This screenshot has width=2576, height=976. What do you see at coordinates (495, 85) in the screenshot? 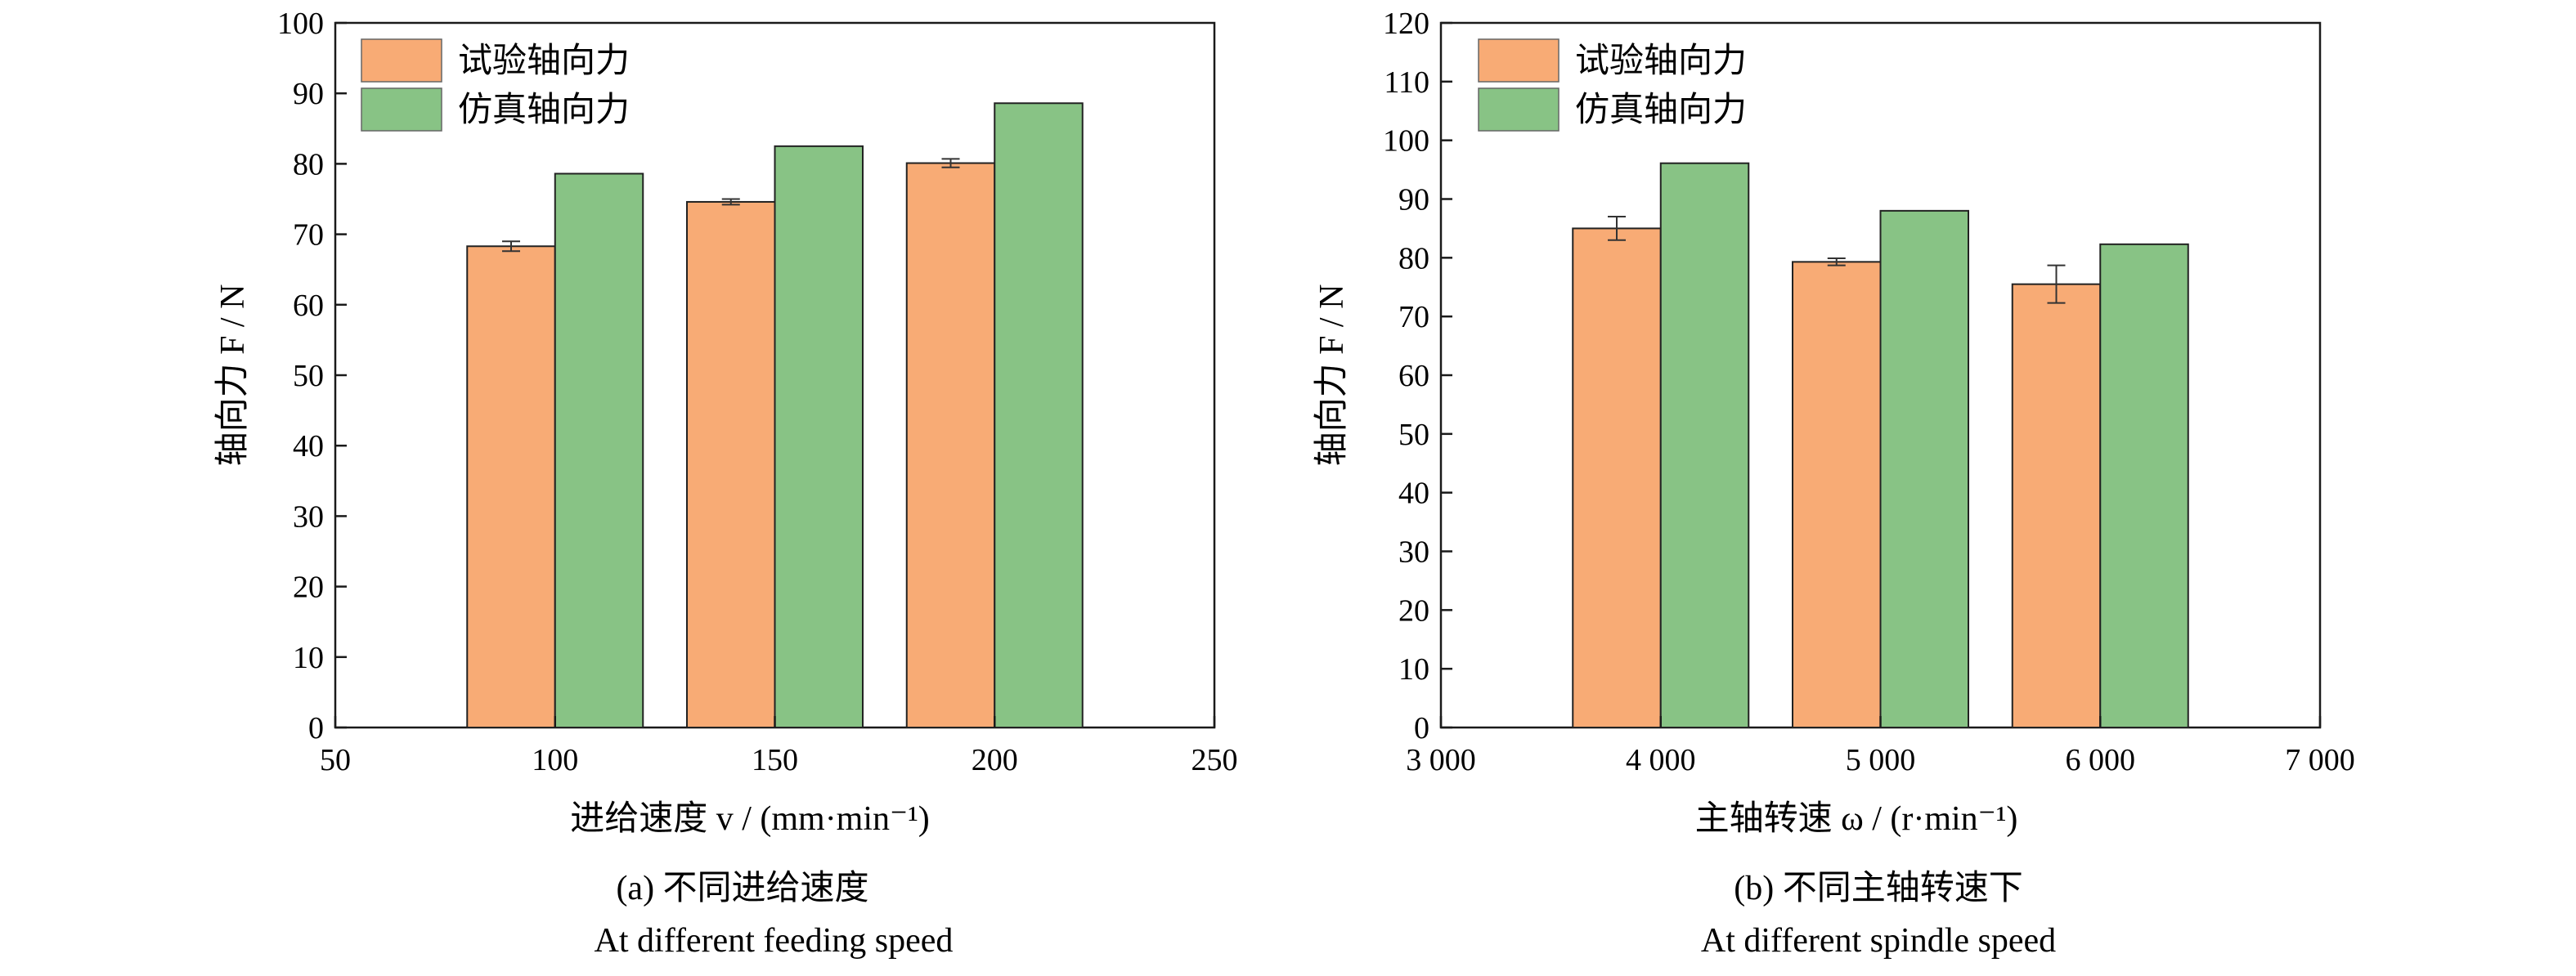
I see `legend-a: 试验轴向力 仿真轴向力` at bounding box center [495, 85].